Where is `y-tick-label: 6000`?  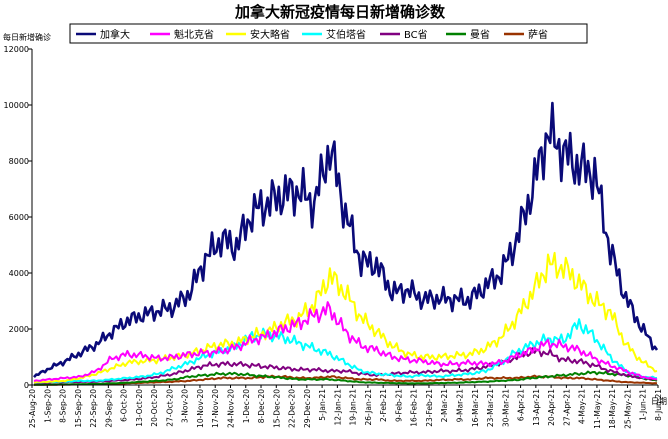 y-tick-label: 6000 is located at coordinates (19, 217).